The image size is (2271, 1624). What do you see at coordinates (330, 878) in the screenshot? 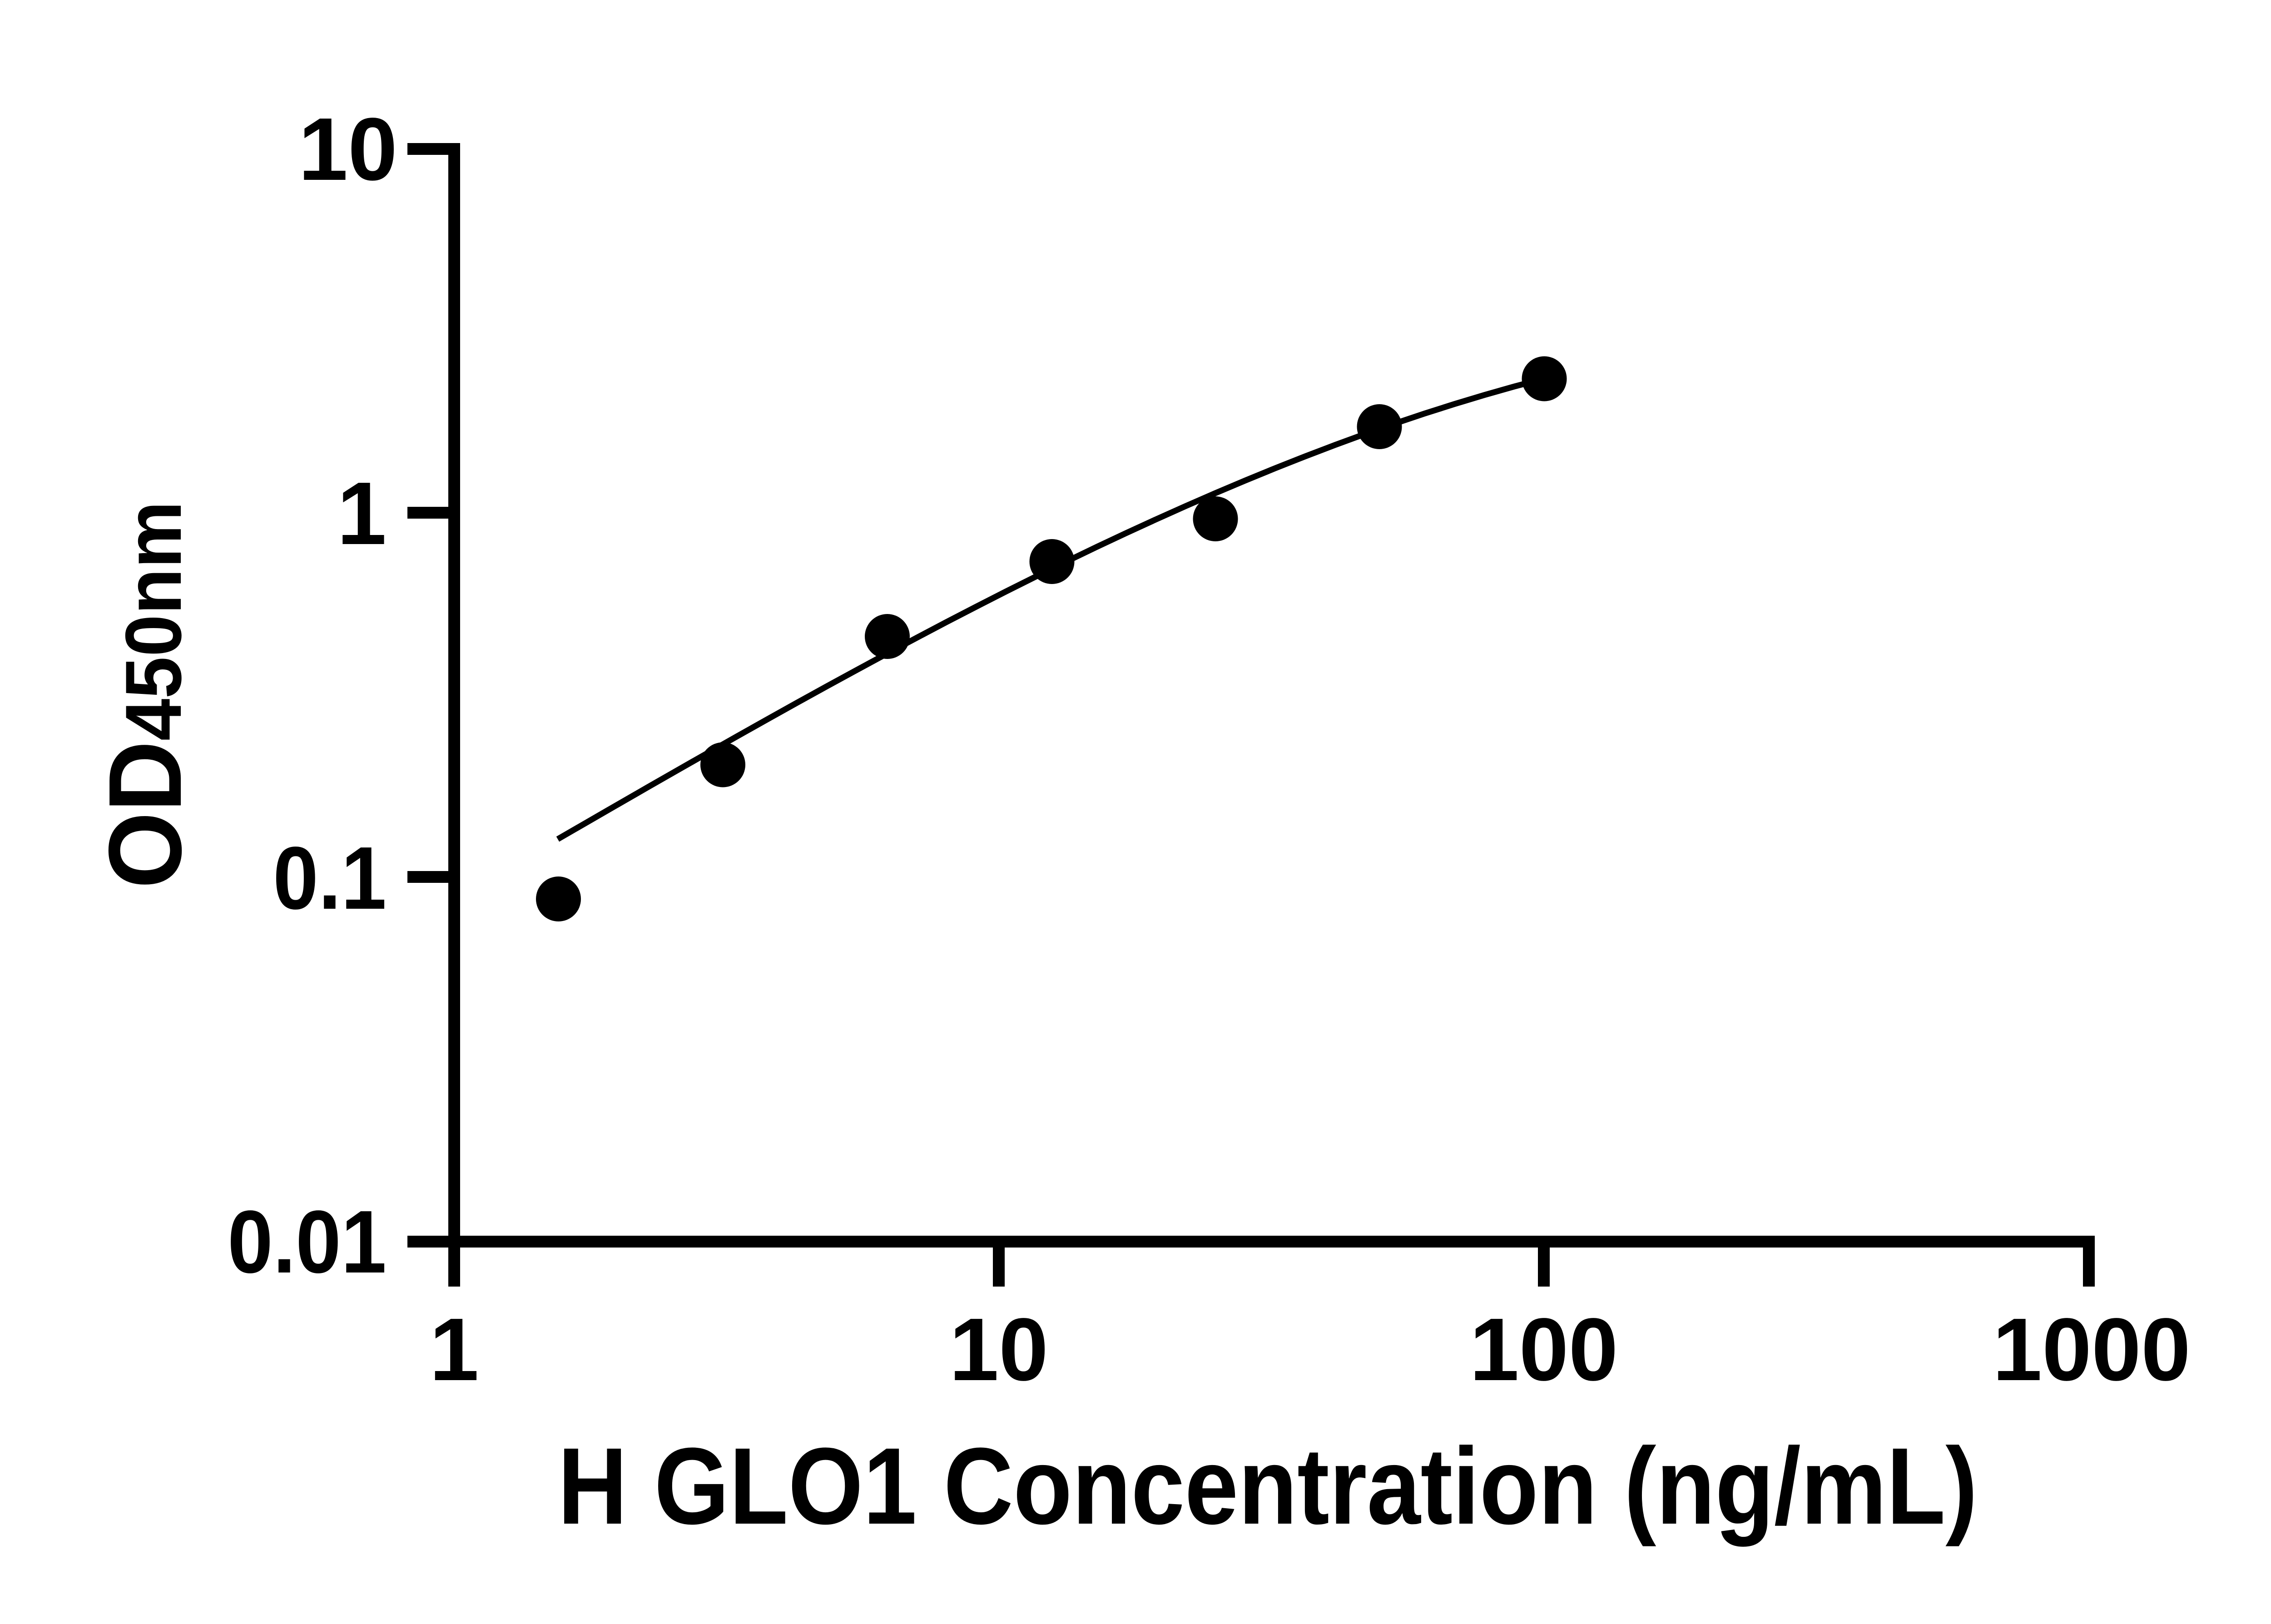
I see `svg-text: 0.1` at bounding box center [330, 878].